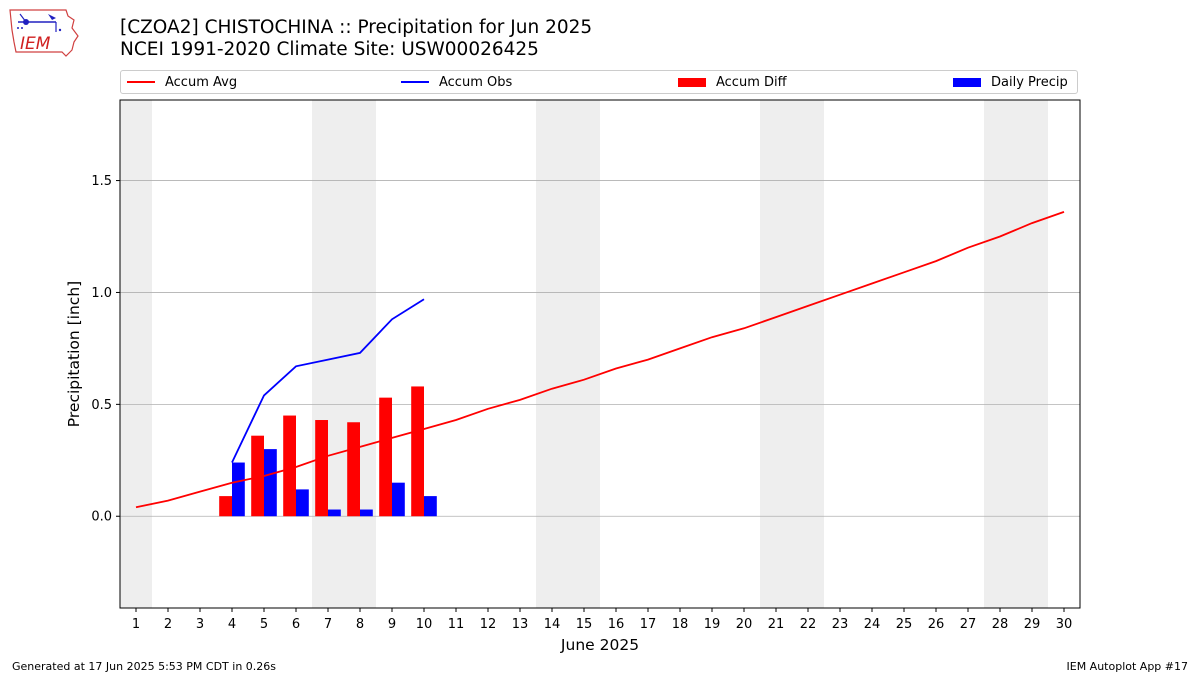  I want to click on xtick-label-27: 27, so click(968, 624).